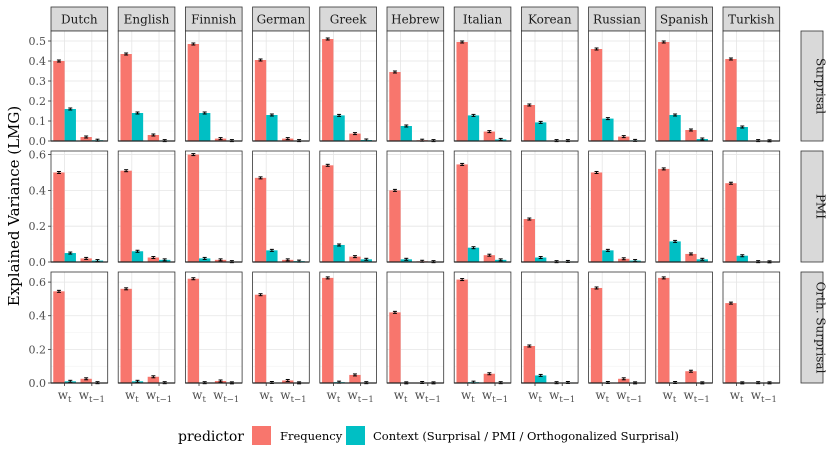 This screenshot has width=830, height=461. What do you see at coordinates (260, 219) in the screenshot?
I see `bar-frequency-german-pmi-wt` at bounding box center [260, 219].